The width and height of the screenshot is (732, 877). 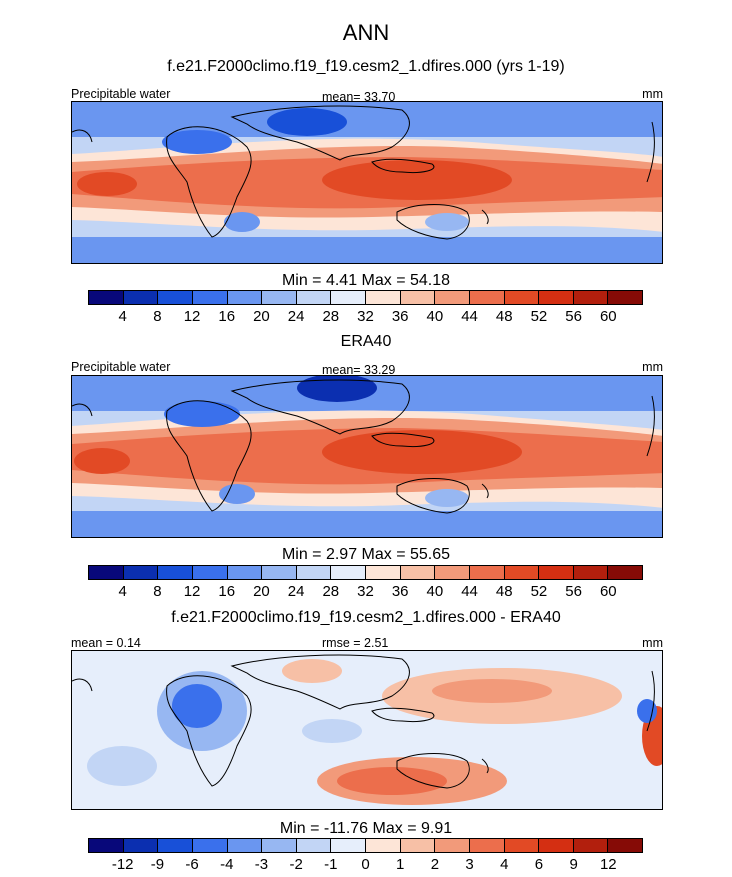 I want to click on colorbar-tick-1-5: 24, so click(x=296, y=316).